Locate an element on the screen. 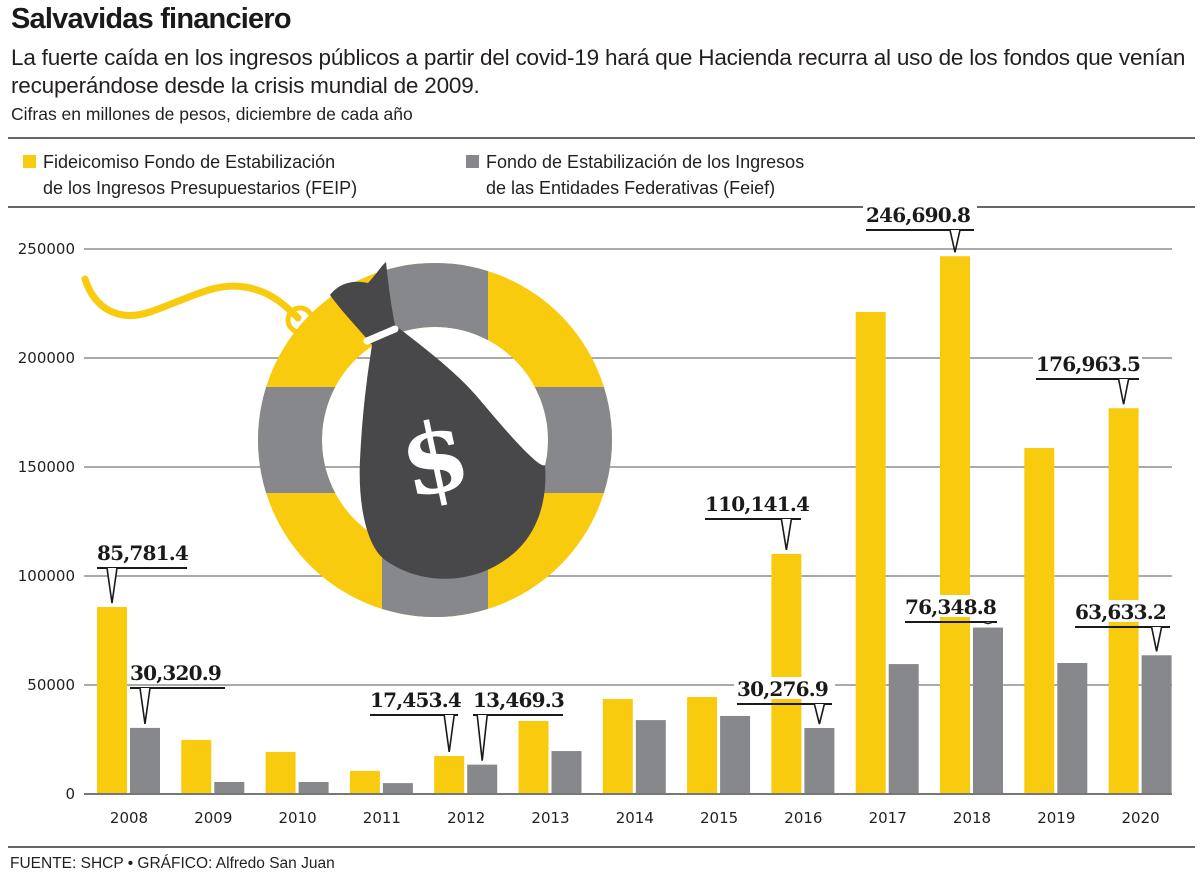 This screenshot has width=1200, height=882. header-divider is located at coordinates (601, 138).